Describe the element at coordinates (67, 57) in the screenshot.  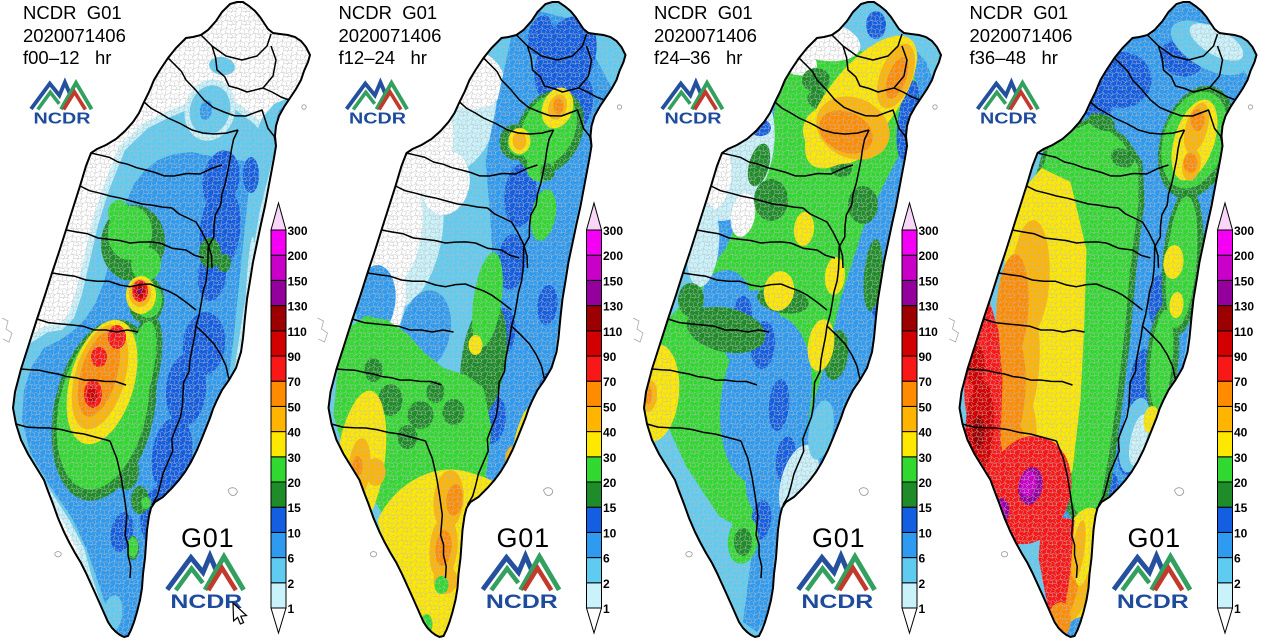
I see `svg-text: f00–12 hr` at that location.